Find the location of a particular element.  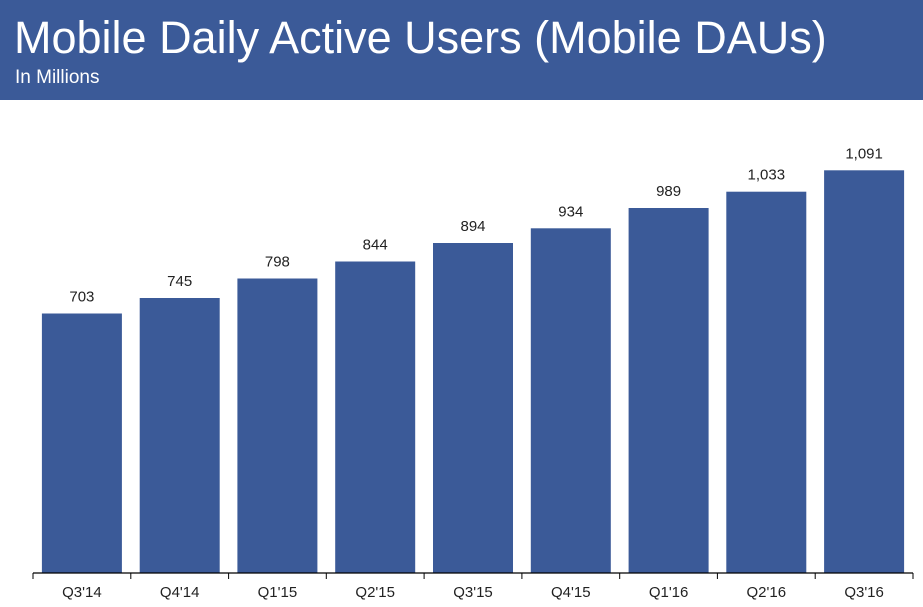

data-label: 1,091 is located at coordinates (864, 153).